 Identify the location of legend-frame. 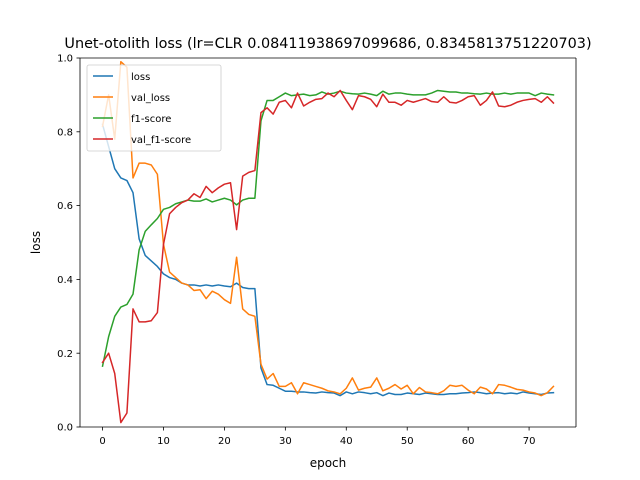
(154, 108).